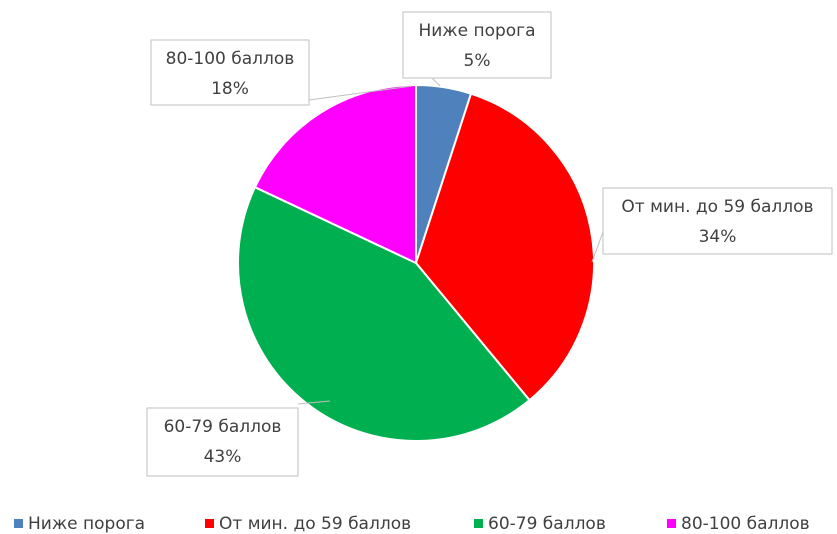 This screenshot has height=534, width=837. I want to click on legend-label: 60-79 баллов, so click(547, 524).